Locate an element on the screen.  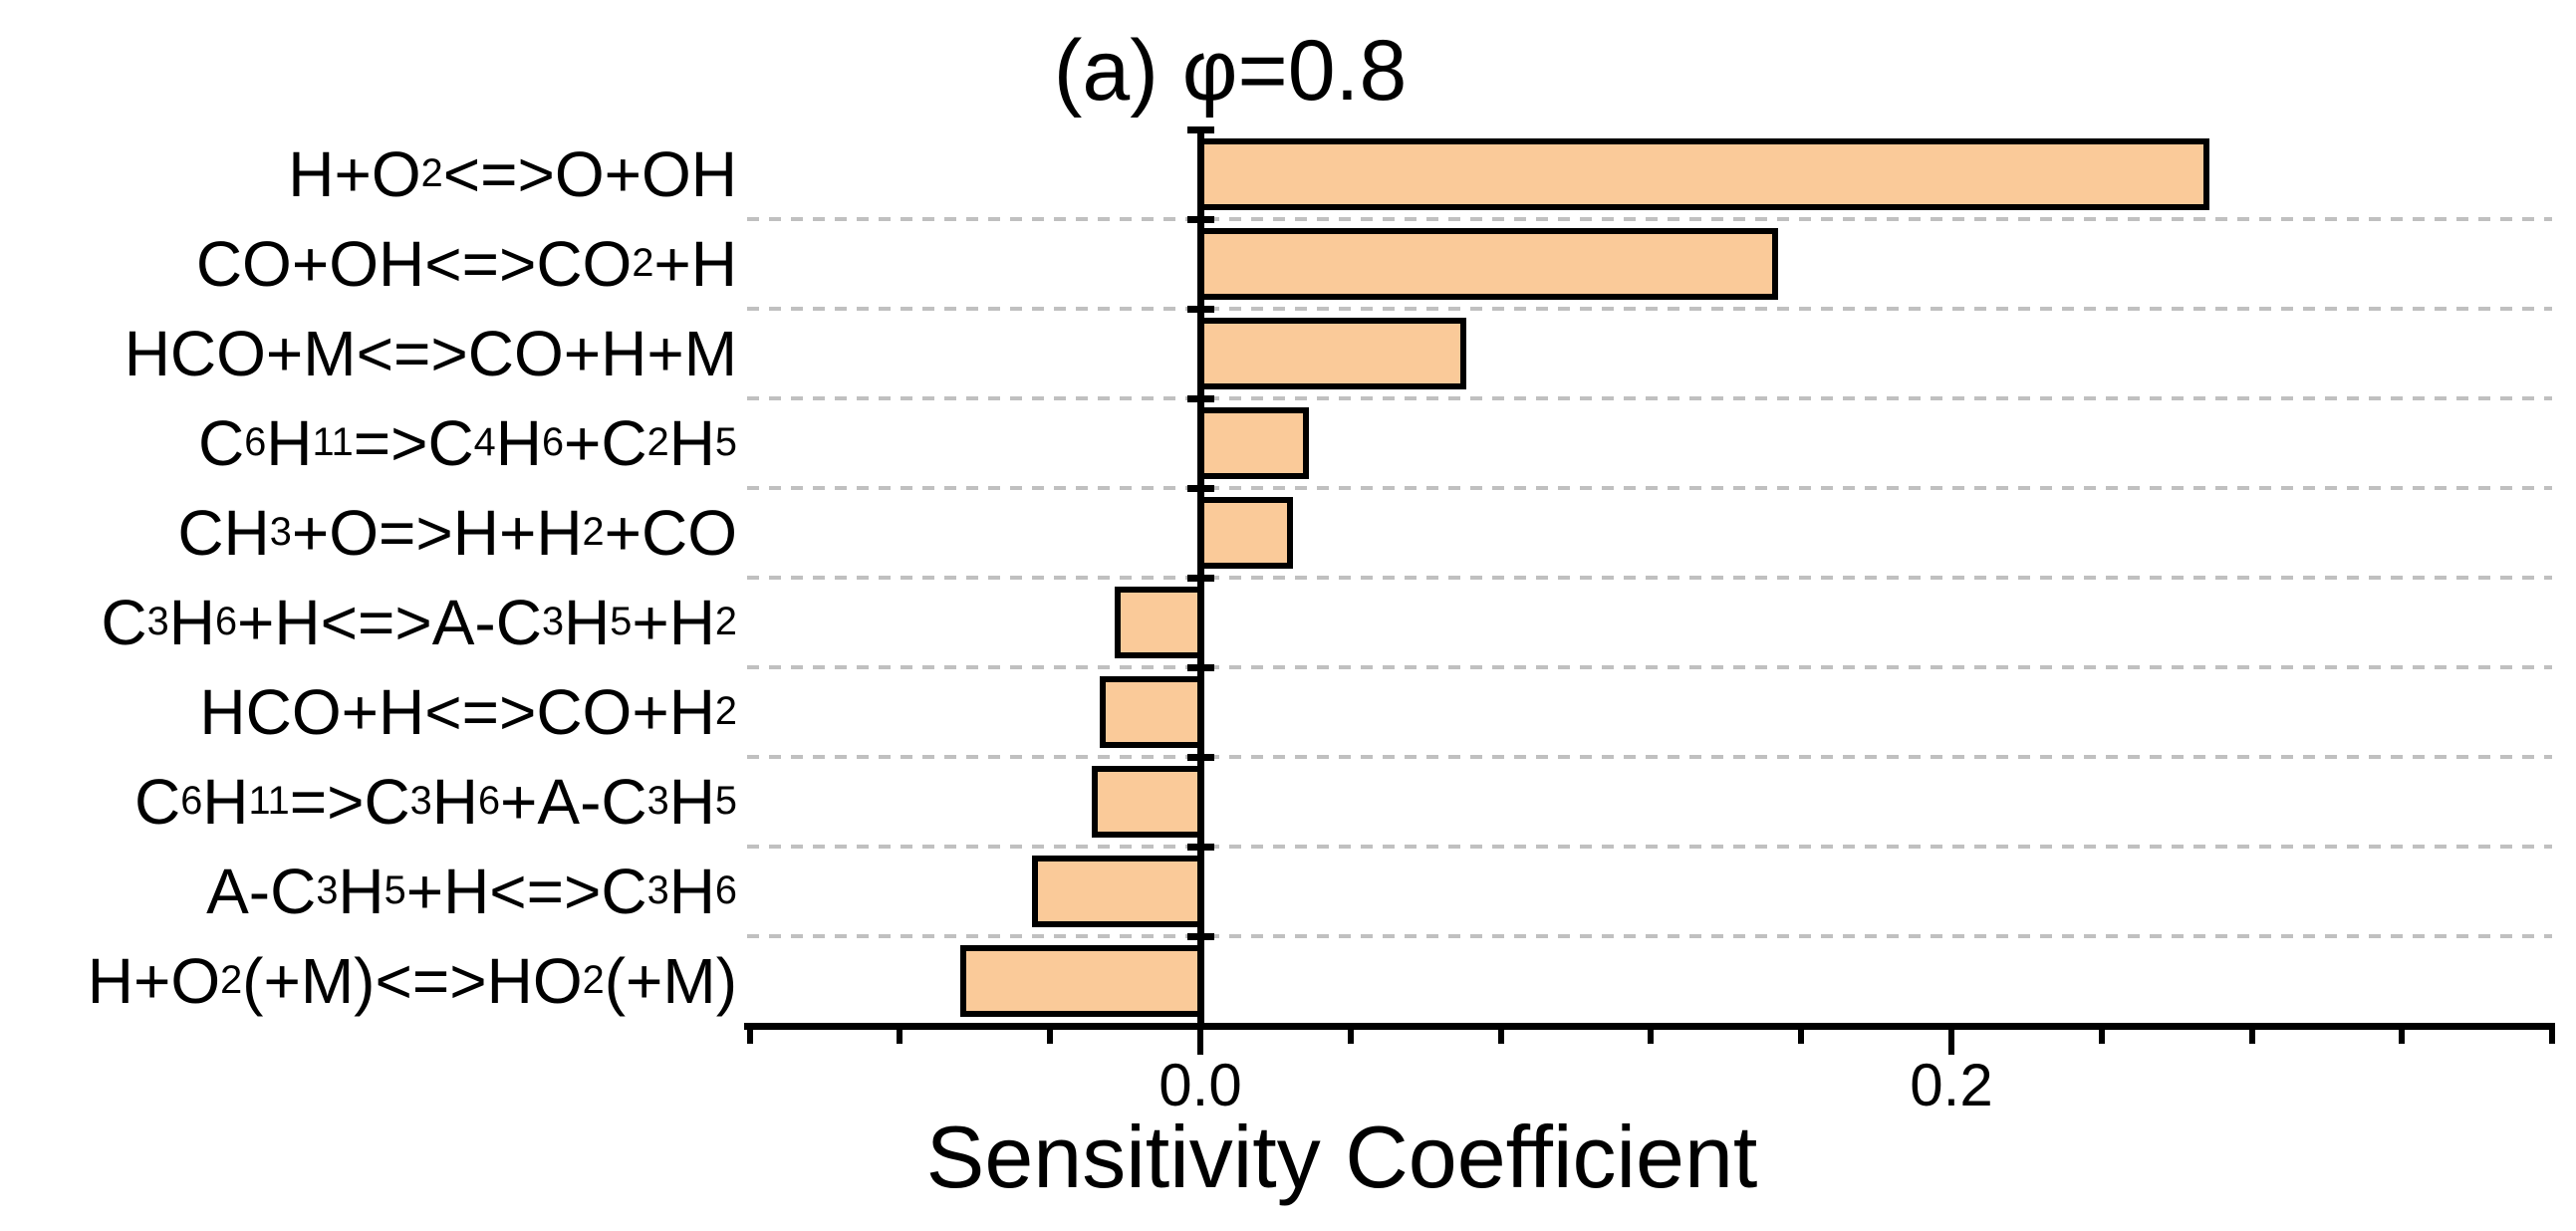
subscript: 4 is located at coordinates (484, 442).